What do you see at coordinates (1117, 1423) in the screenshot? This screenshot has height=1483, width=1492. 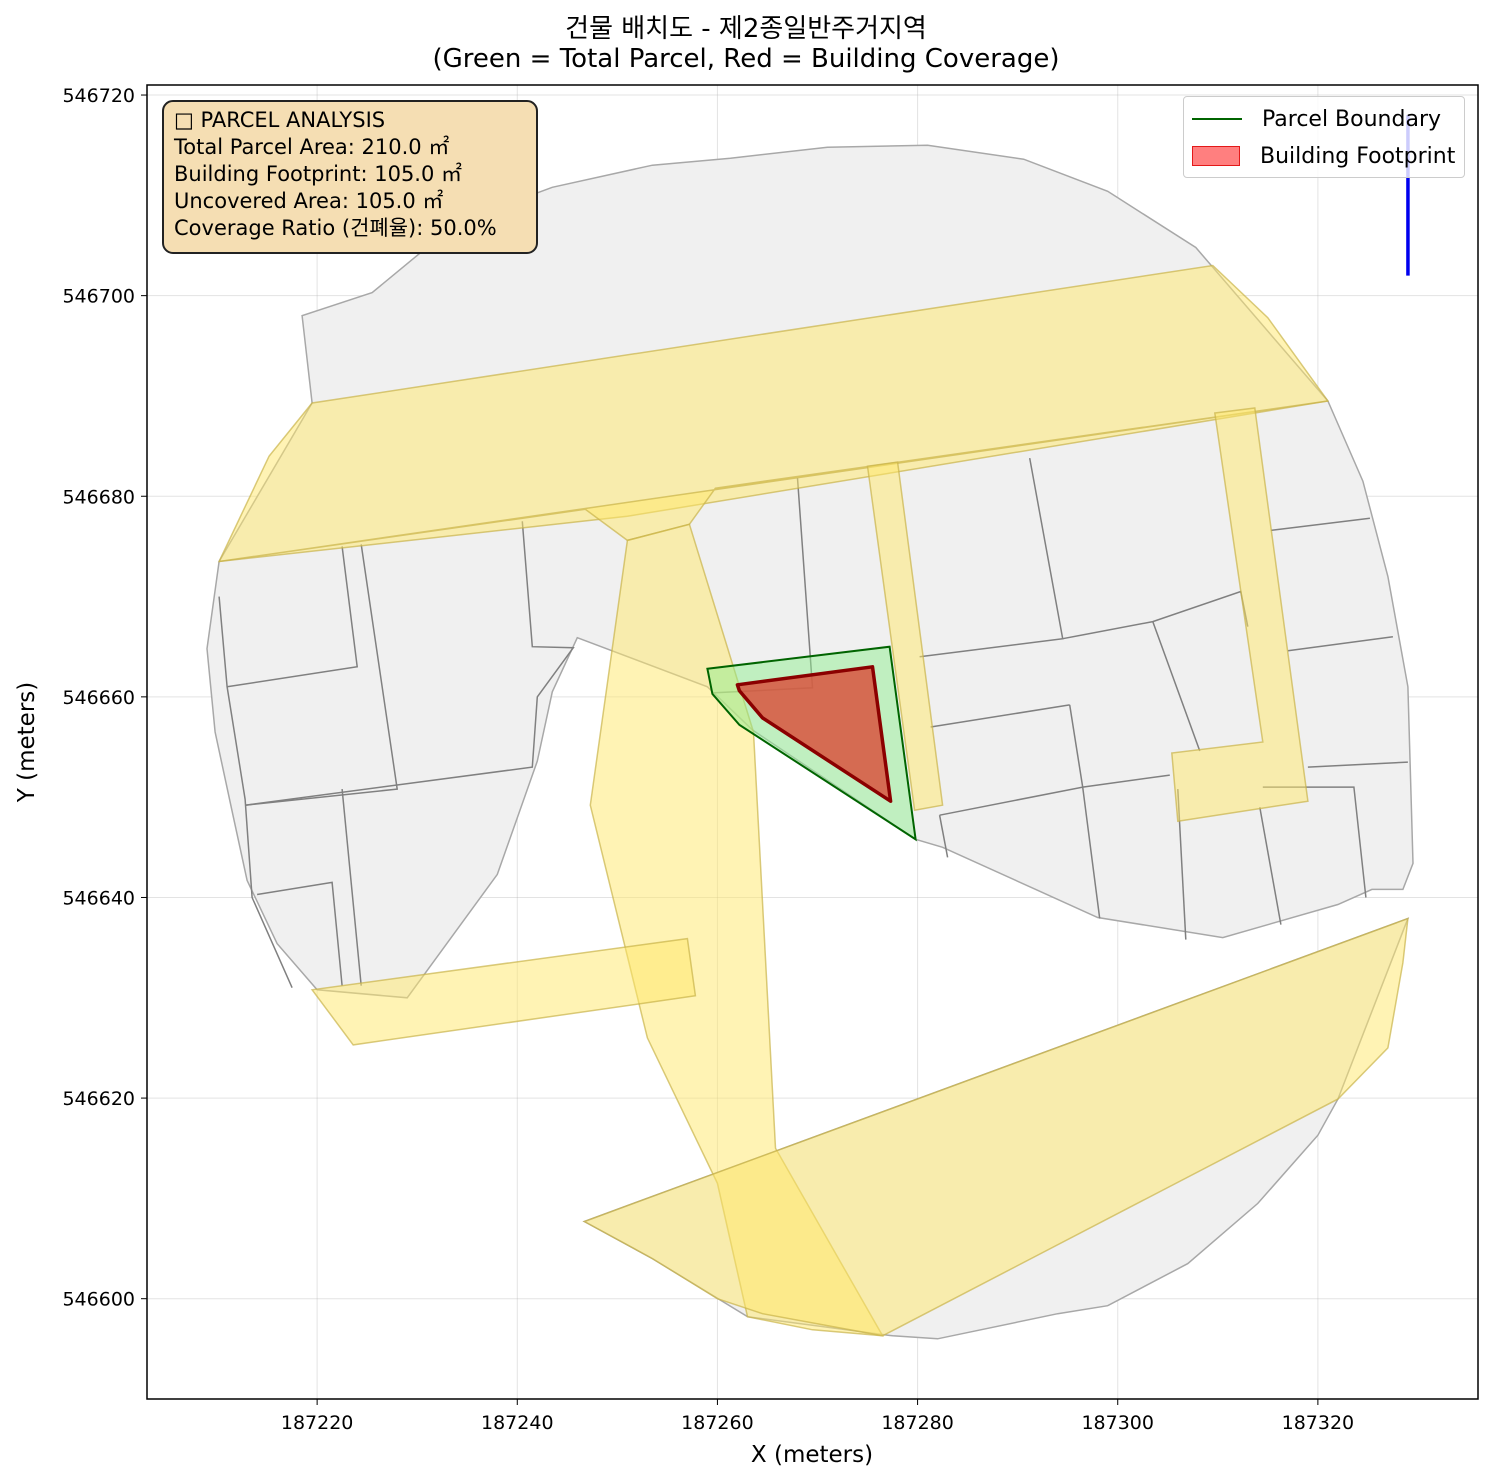 I see `x-tick-label: 187300` at bounding box center [1117, 1423].